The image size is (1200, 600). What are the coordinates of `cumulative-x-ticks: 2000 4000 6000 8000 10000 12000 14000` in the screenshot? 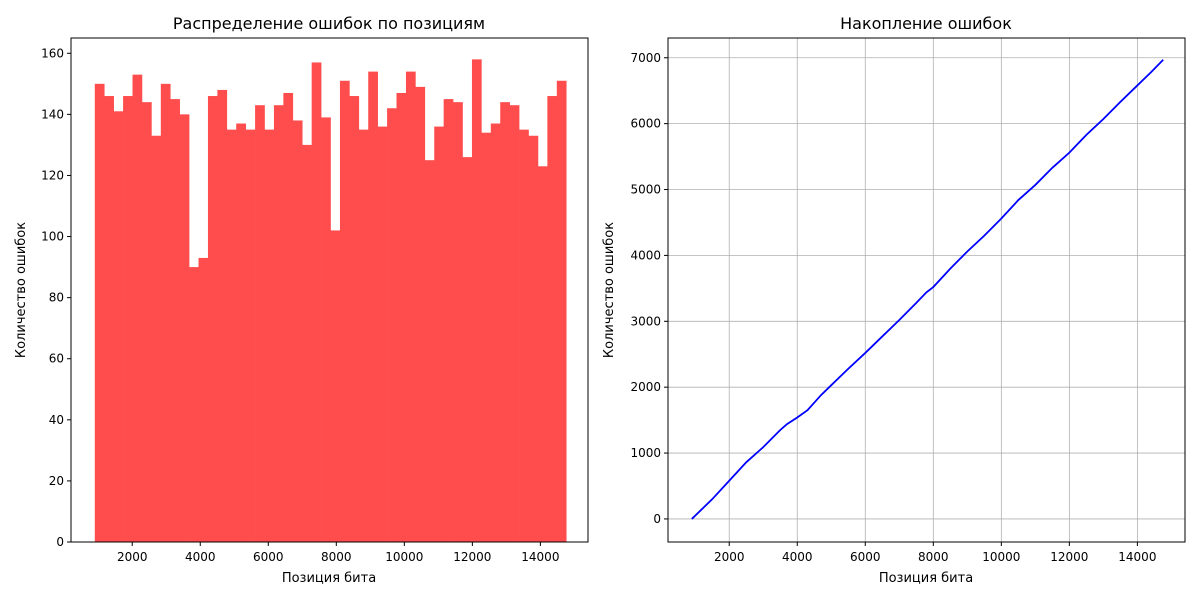 It's located at (935, 553).